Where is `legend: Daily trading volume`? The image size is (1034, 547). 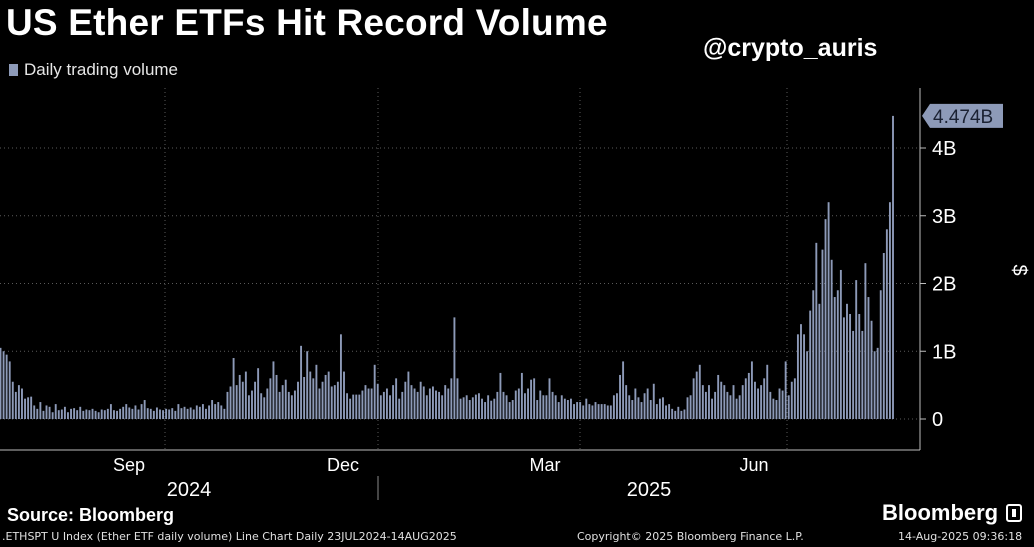 legend: Daily trading volume is located at coordinates (93, 70).